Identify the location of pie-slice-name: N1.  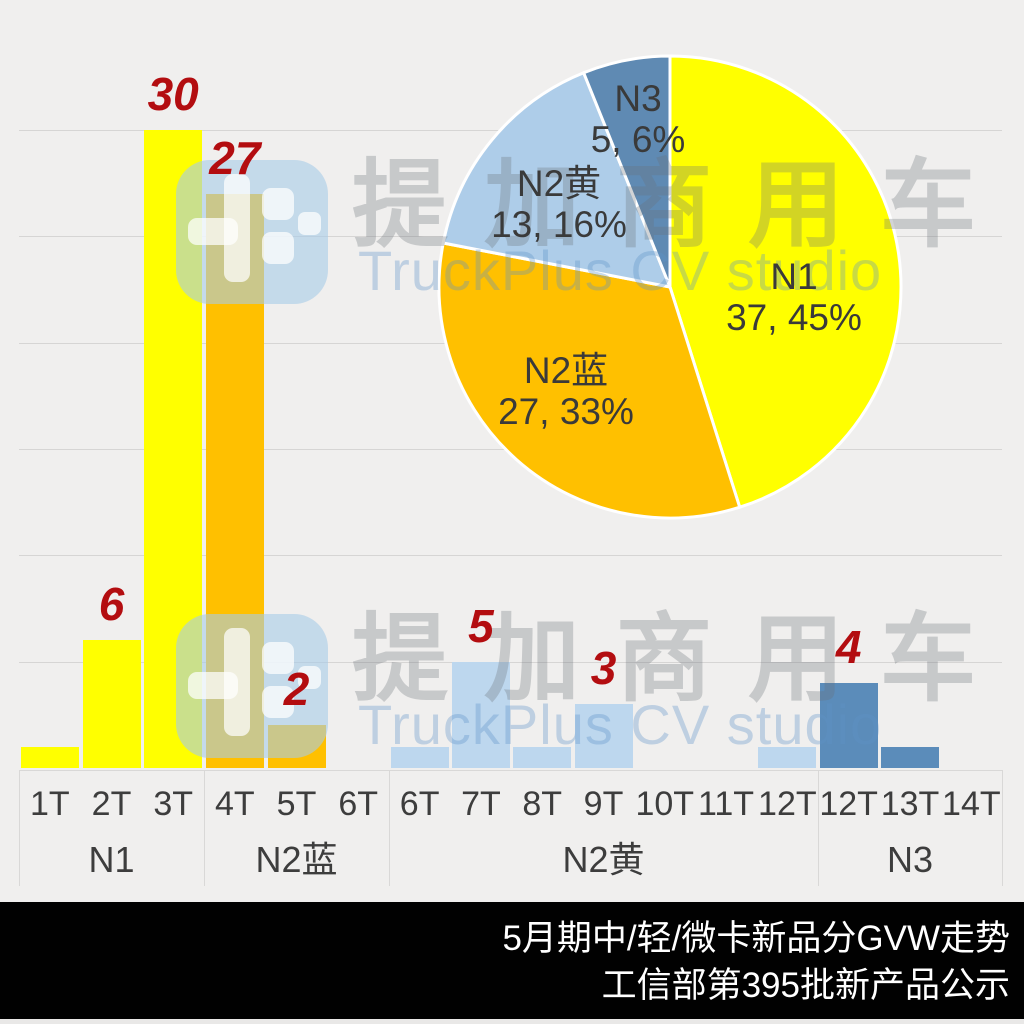
(794, 276).